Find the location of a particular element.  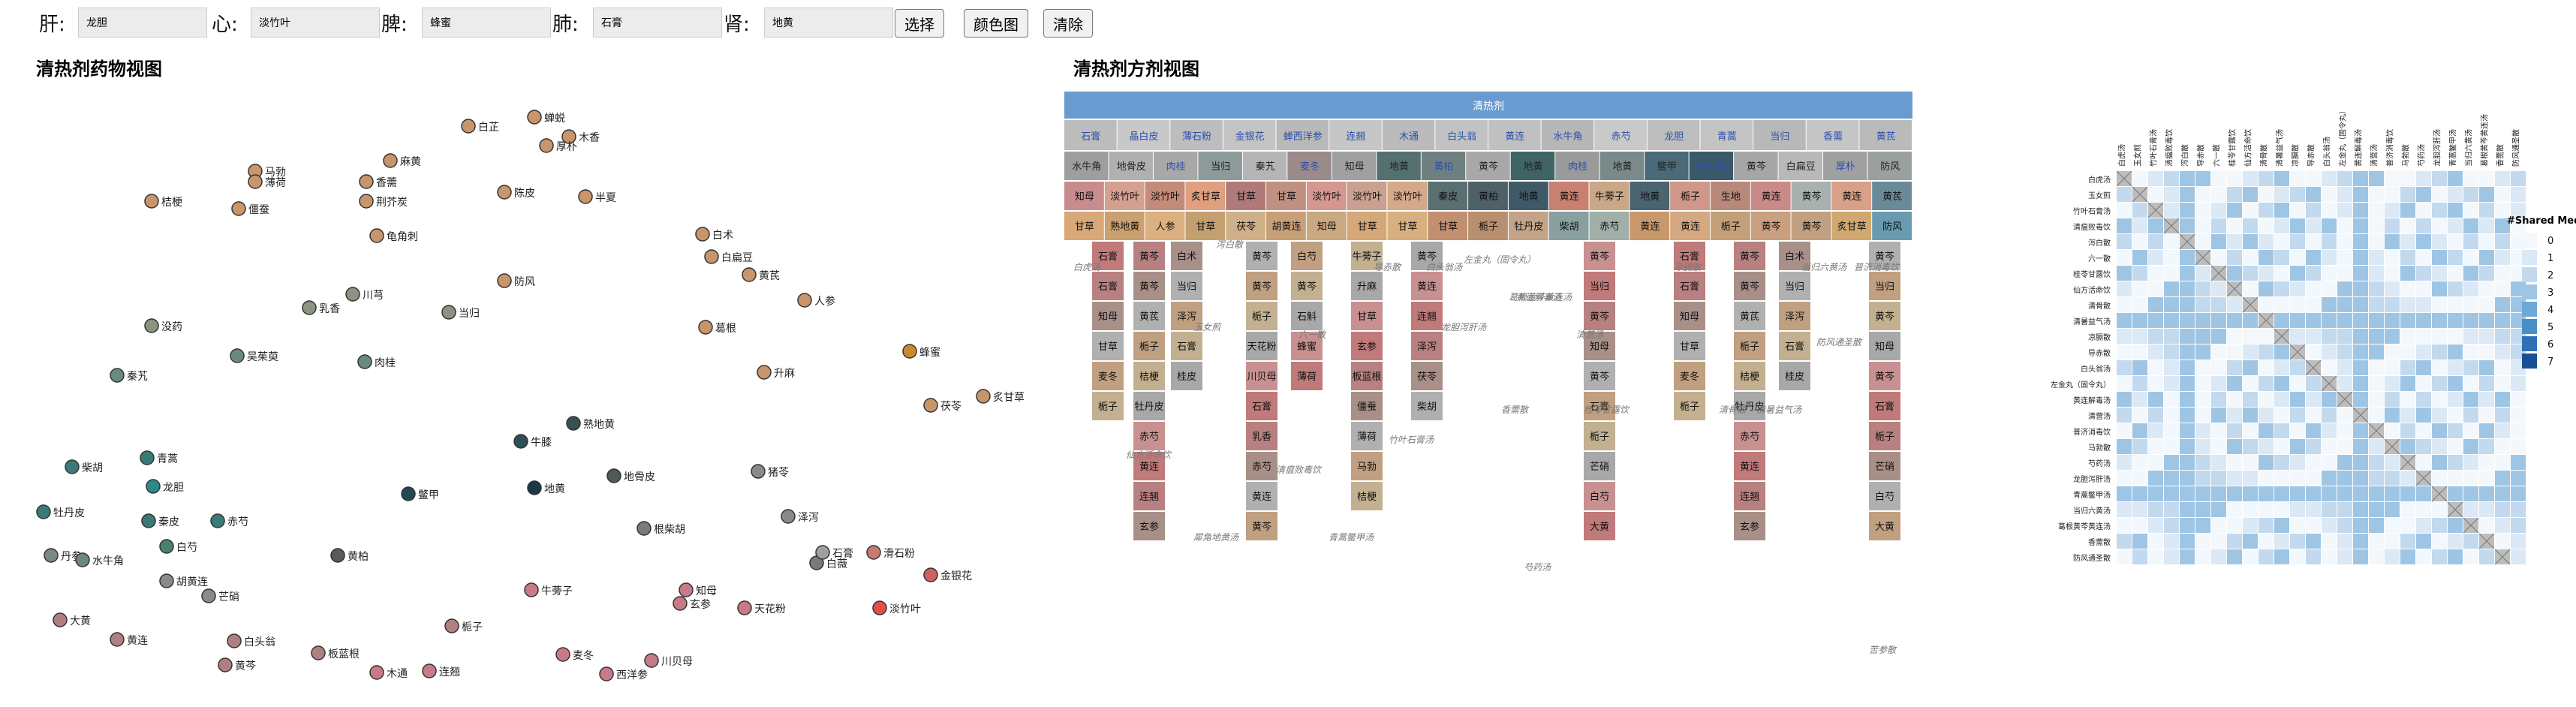

kidney-input is located at coordinates (828, 23).